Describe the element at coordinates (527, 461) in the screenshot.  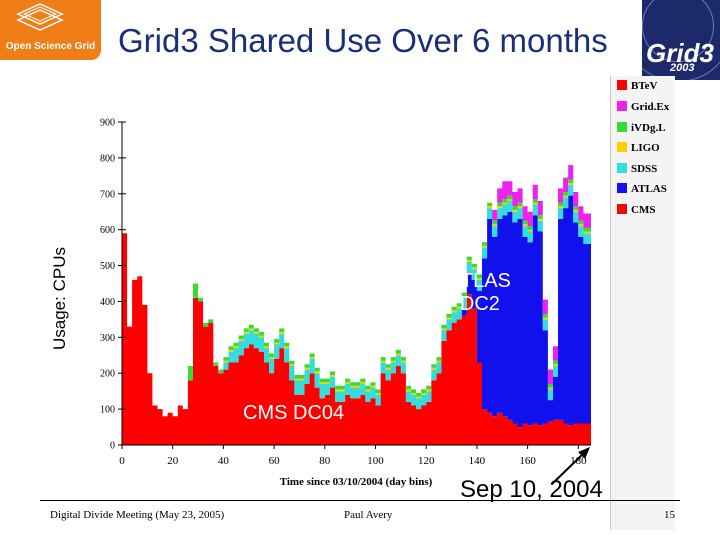
I see `x-tick-label-160: 160` at that location.